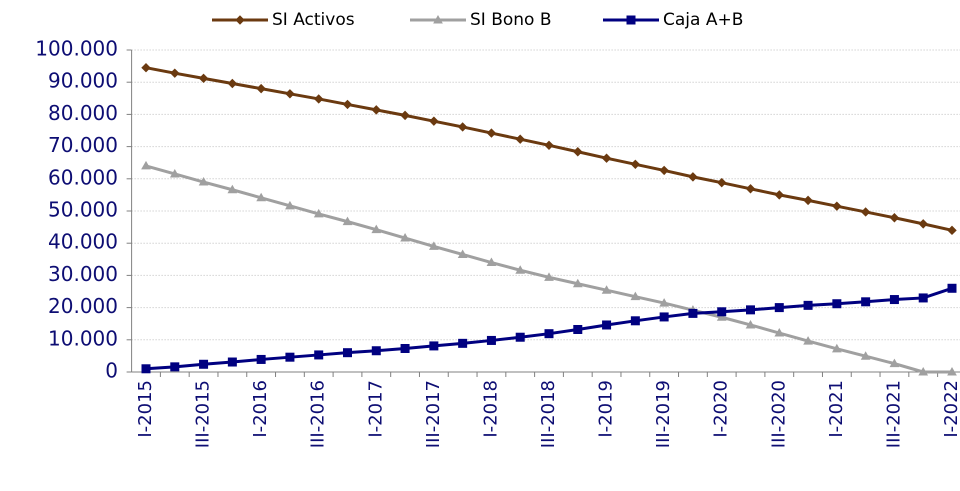  What do you see at coordinates (721, 409) in the screenshot?
I see `x-tick-label: I-2020` at bounding box center [721, 409].